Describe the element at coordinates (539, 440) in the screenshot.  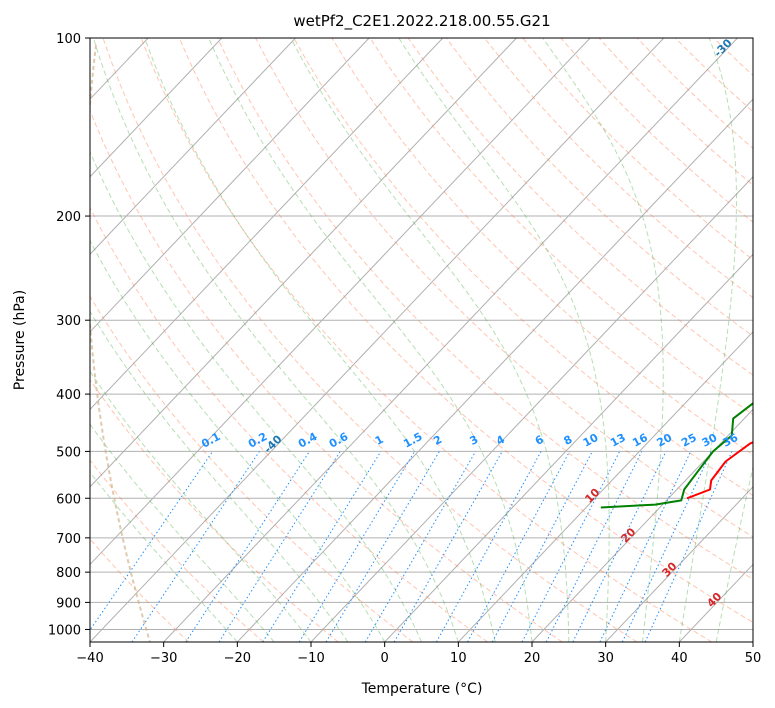
I see `mixing-ratio-label: 6` at that location.